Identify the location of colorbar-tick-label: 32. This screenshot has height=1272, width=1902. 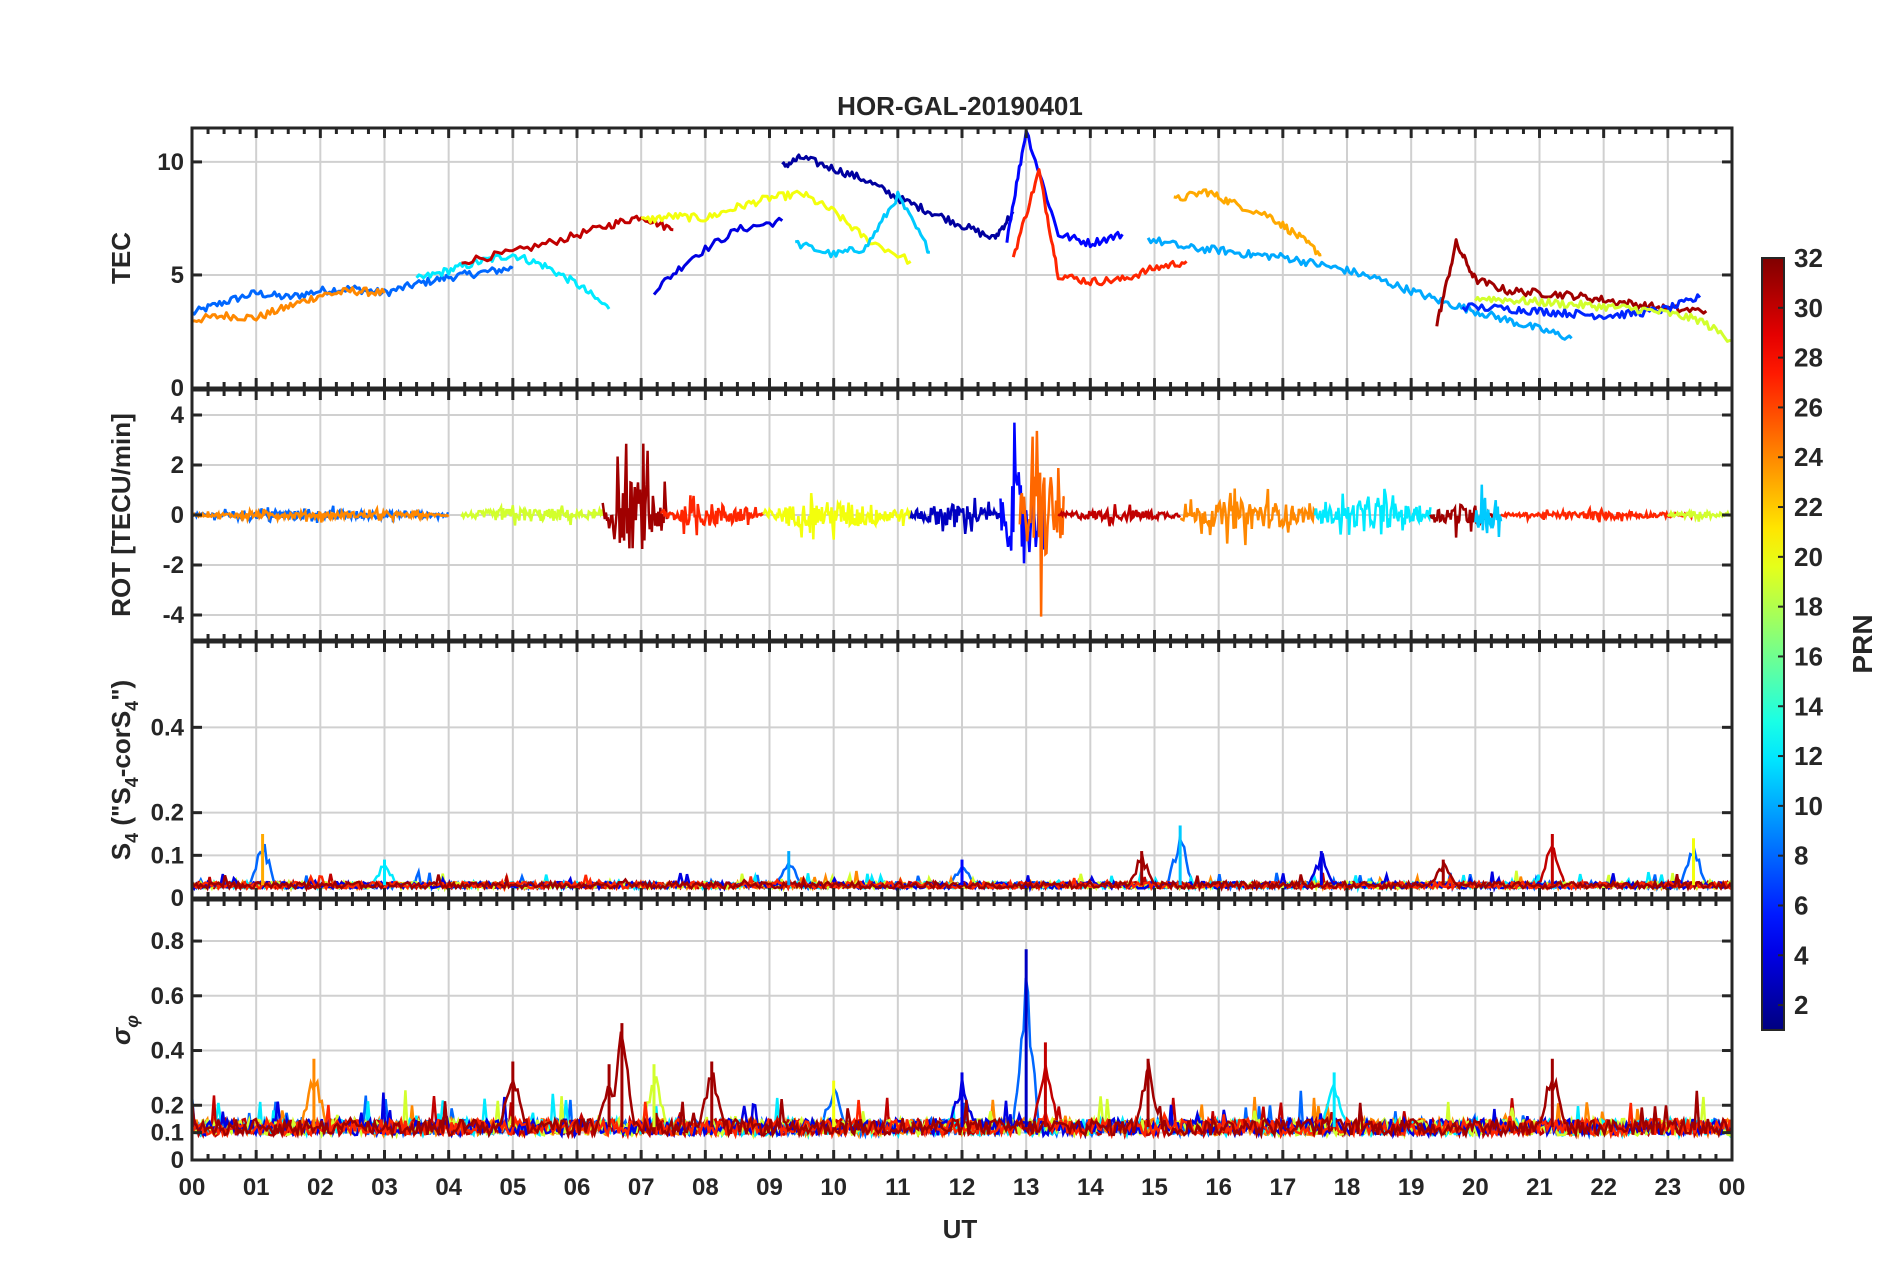
(1808, 258).